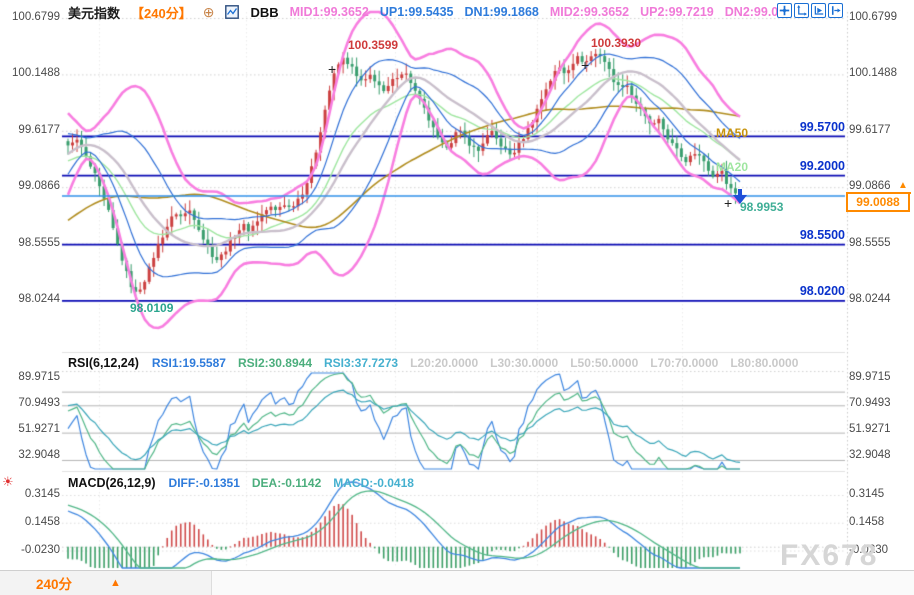  I want to click on axis-play-icon, so click(818, 10).